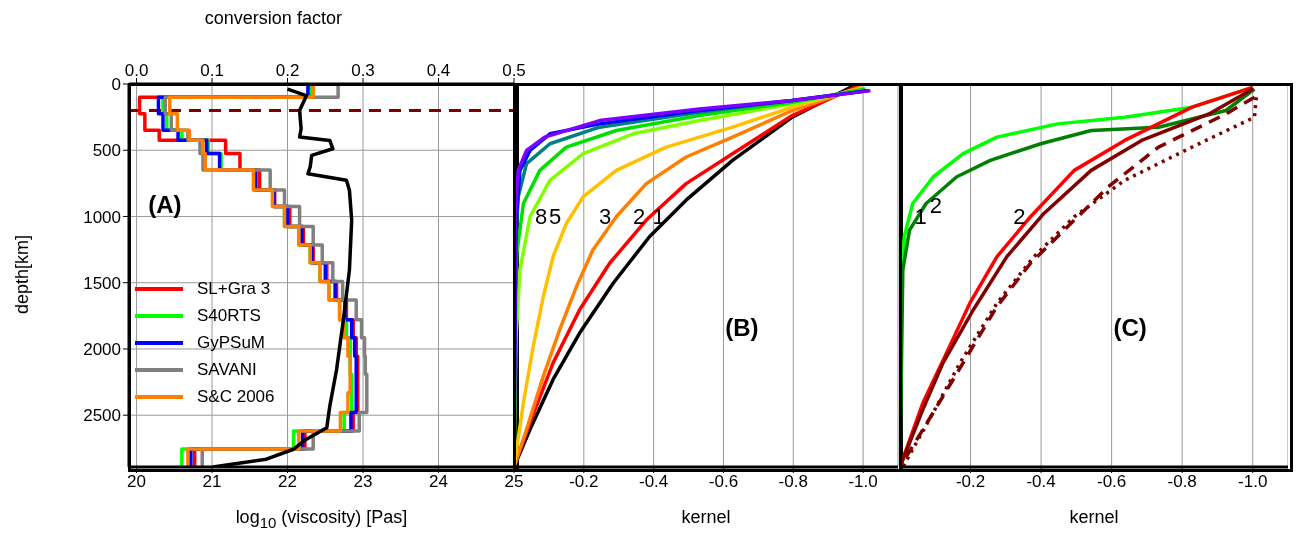  I want to click on x2-tick-label: 0.4, so click(438, 70).